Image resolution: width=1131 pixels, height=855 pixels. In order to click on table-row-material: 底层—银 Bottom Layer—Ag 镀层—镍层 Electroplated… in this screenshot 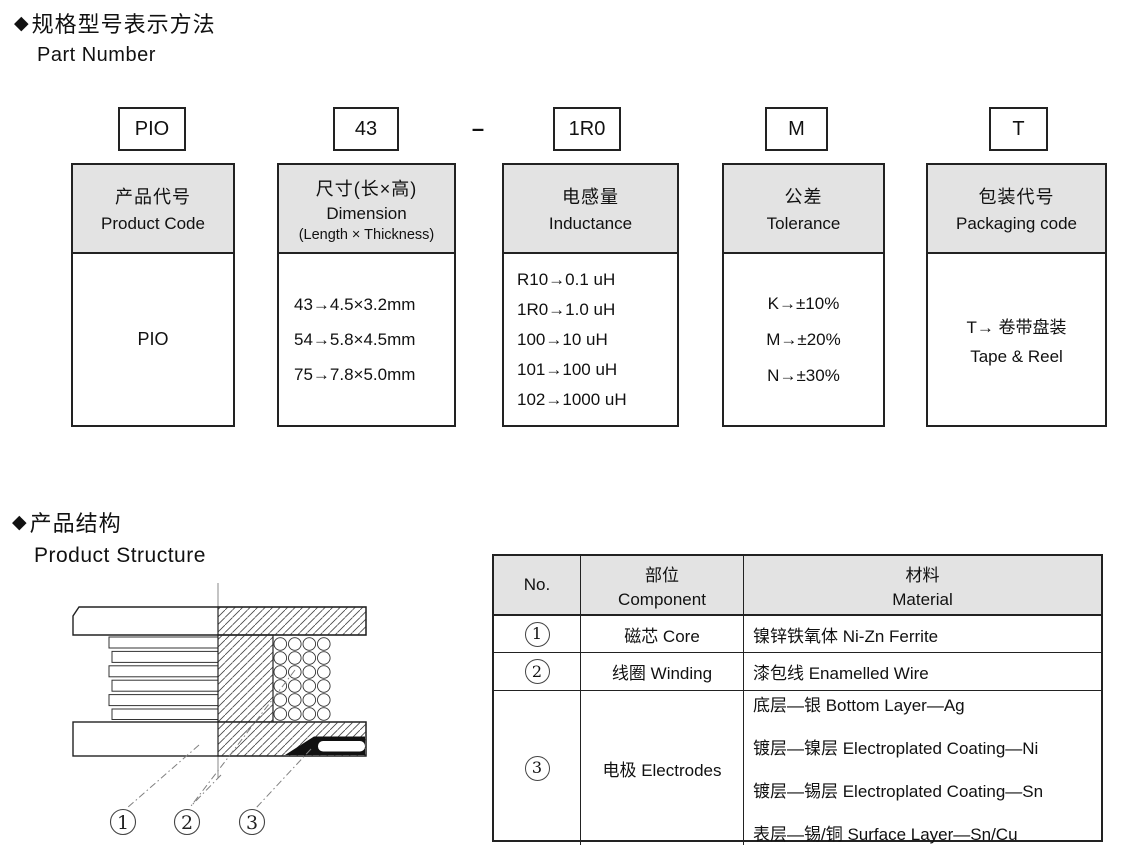, I will do `click(922, 767)`.